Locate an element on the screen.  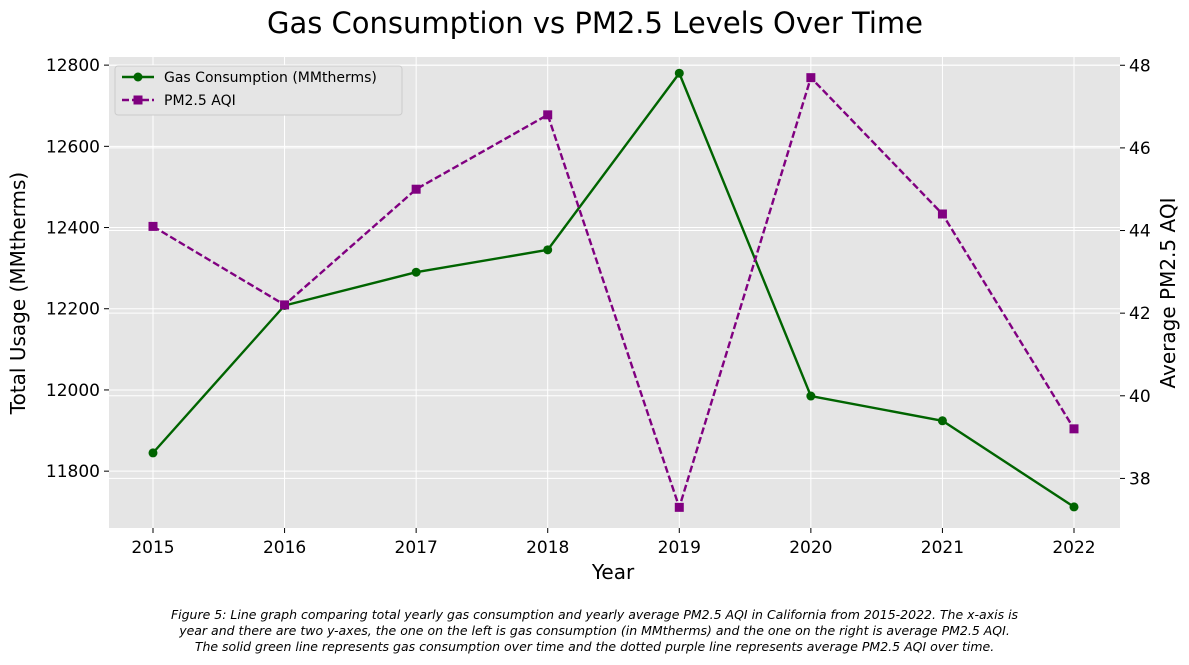
legend: Gas Consumption (MMtherms) PM2.5 AQI is located at coordinates (258, 90).